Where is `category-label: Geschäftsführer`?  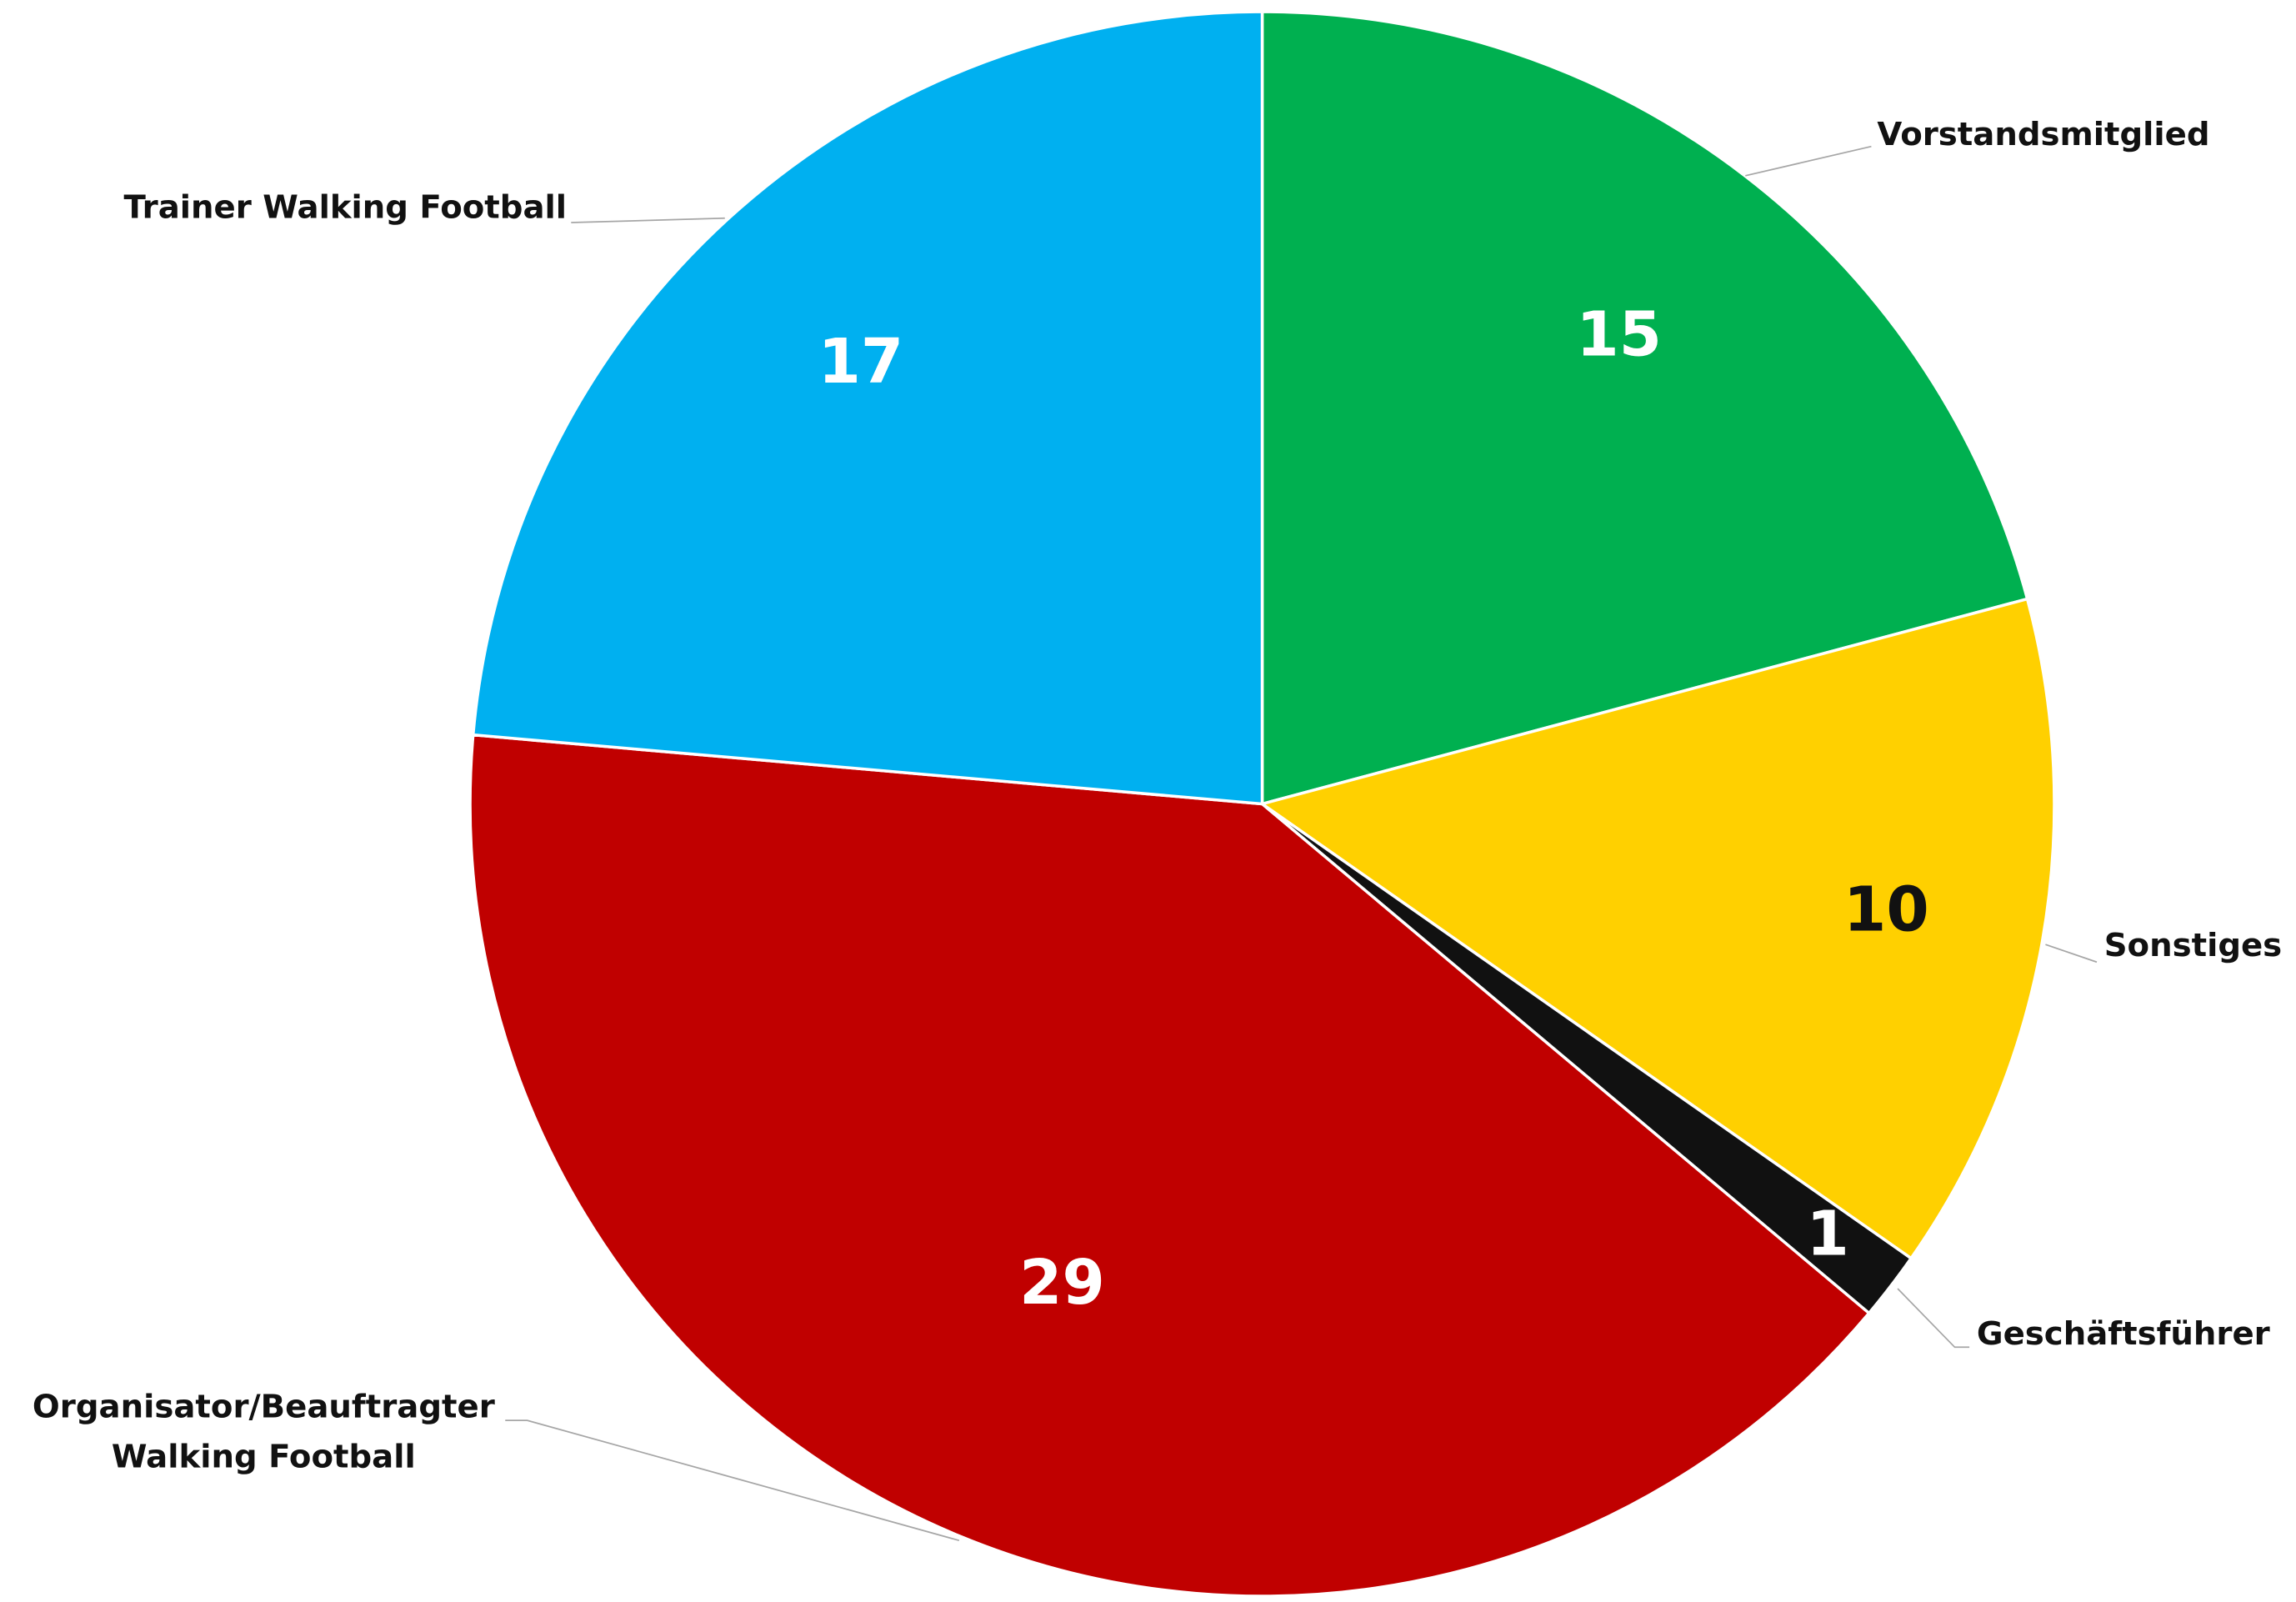
category-label: Geschäftsführer is located at coordinates (2123, 1334).